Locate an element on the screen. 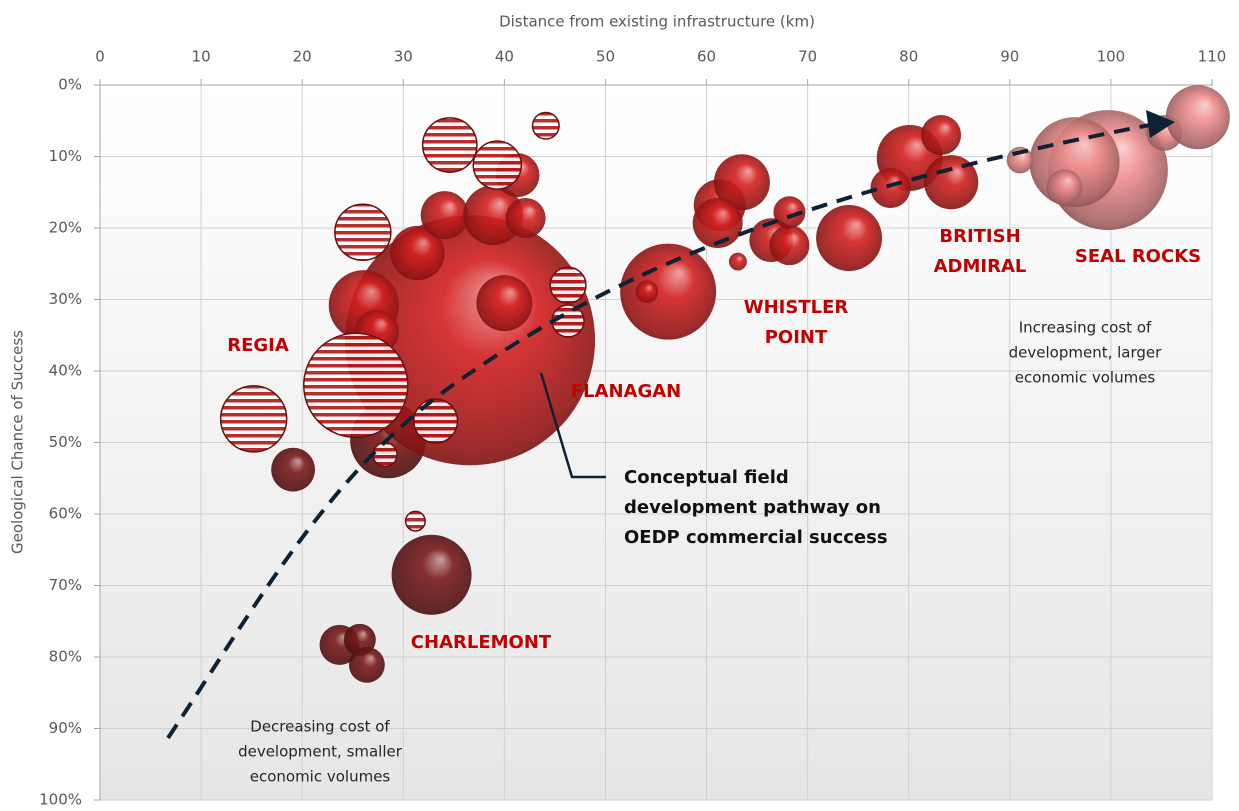  x-tick-label: 80 is located at coordinates (908, 57).